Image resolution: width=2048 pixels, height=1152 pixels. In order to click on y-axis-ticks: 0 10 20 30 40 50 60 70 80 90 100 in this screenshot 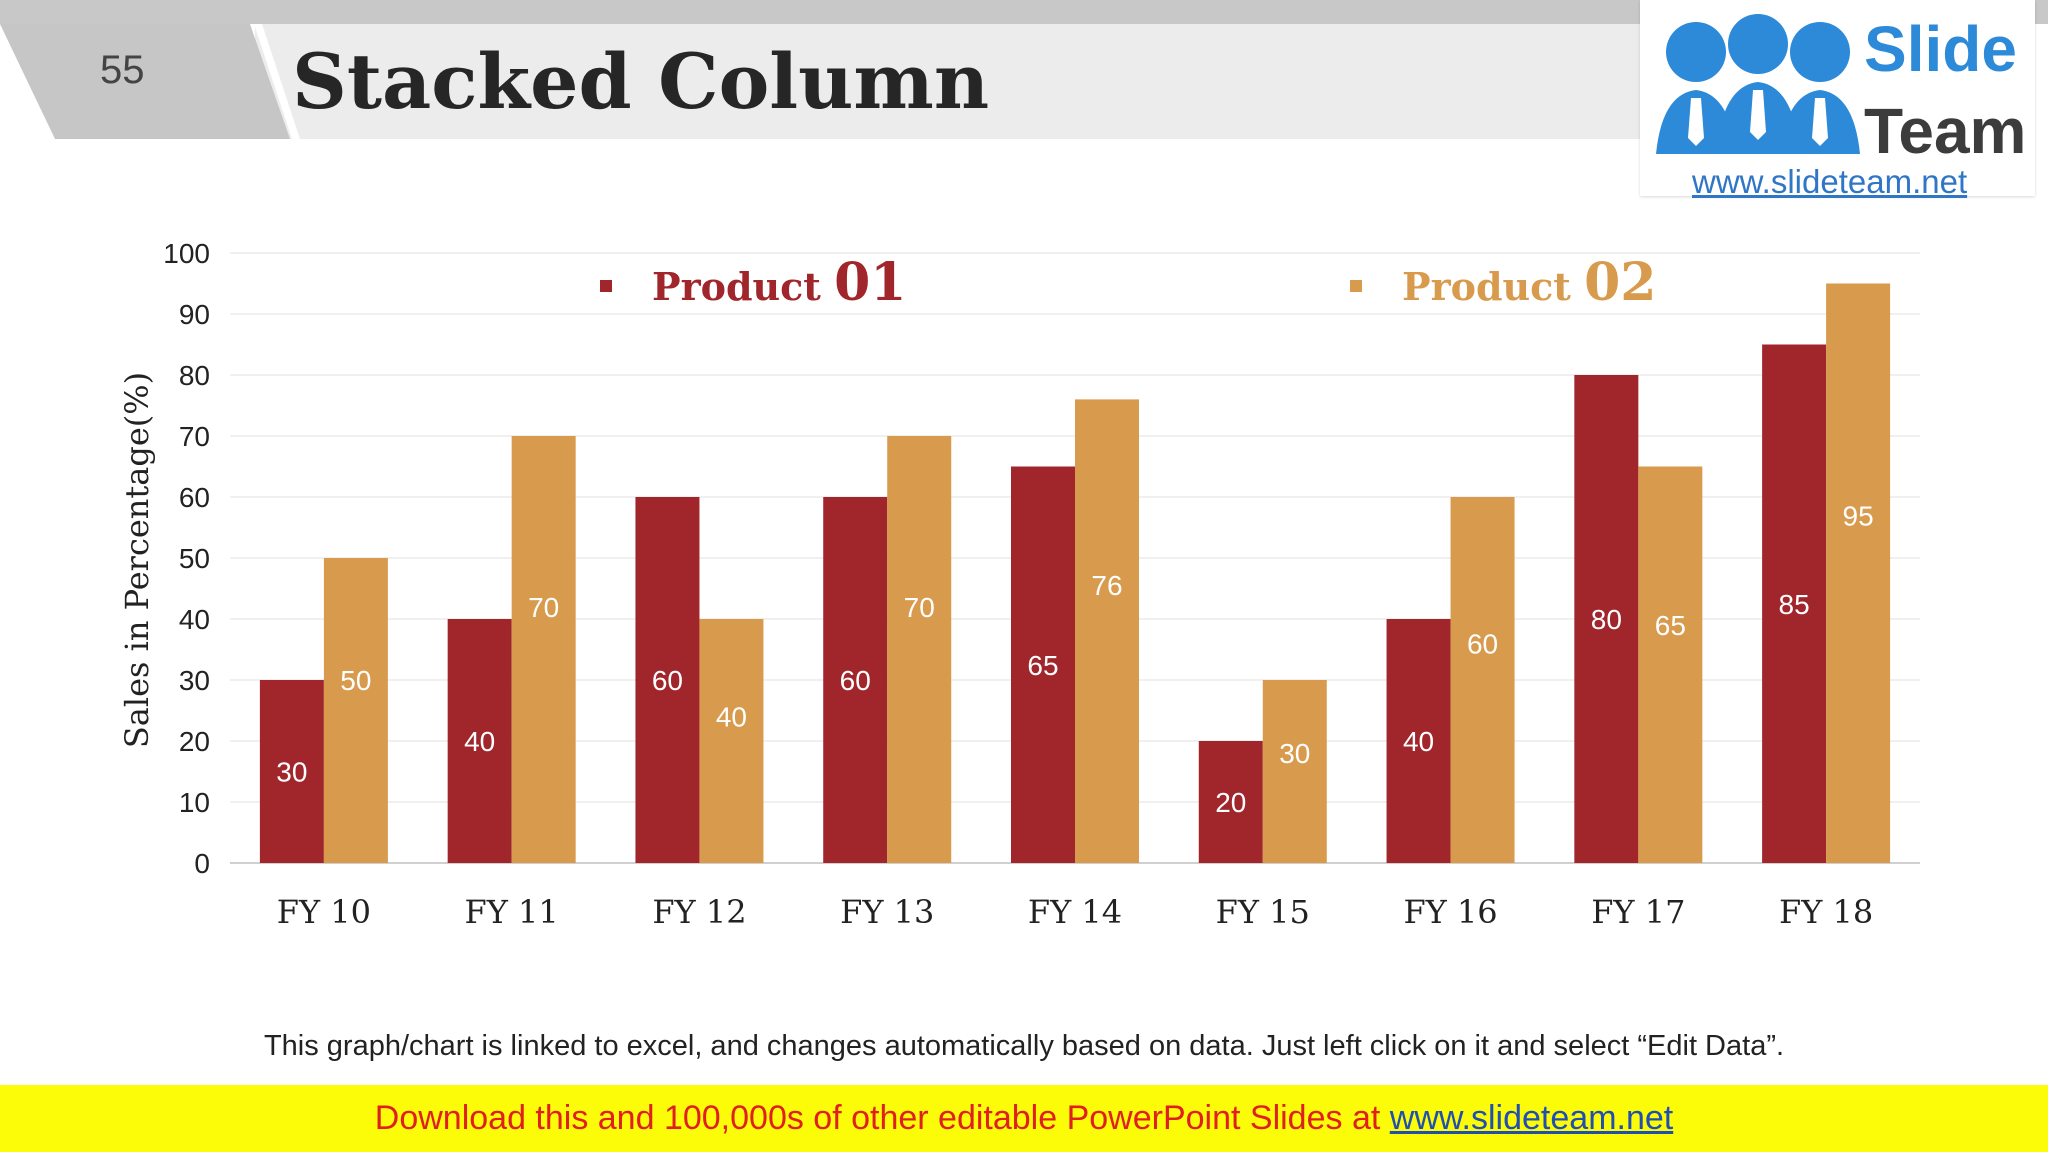, I will do `click(186, 558)`.